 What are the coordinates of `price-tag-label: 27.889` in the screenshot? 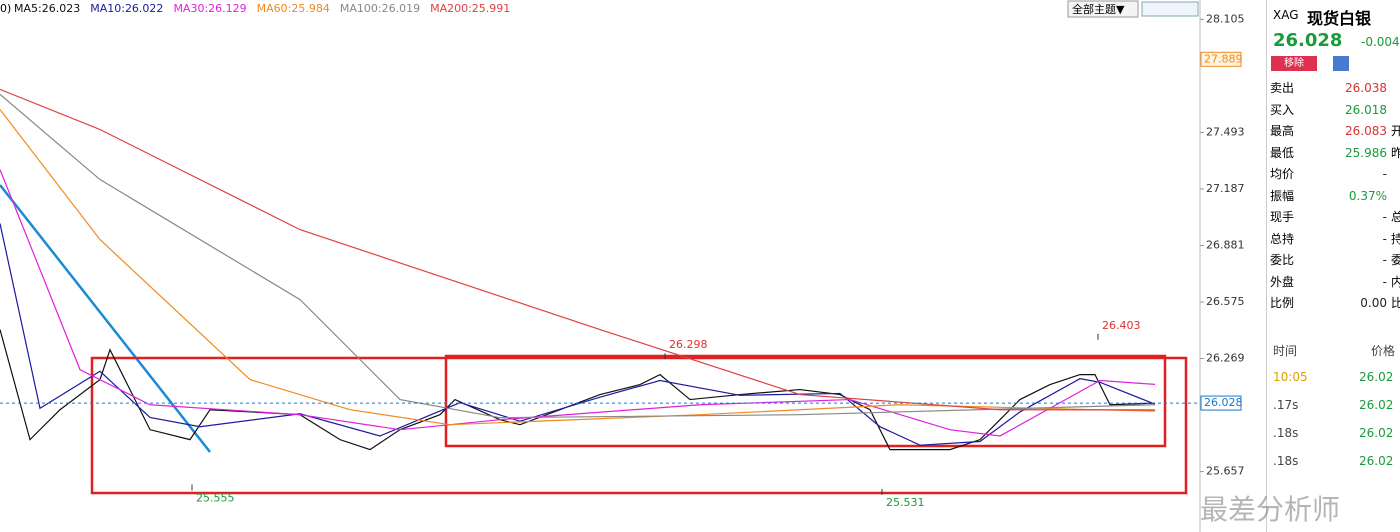 It's located at (1223, 58).